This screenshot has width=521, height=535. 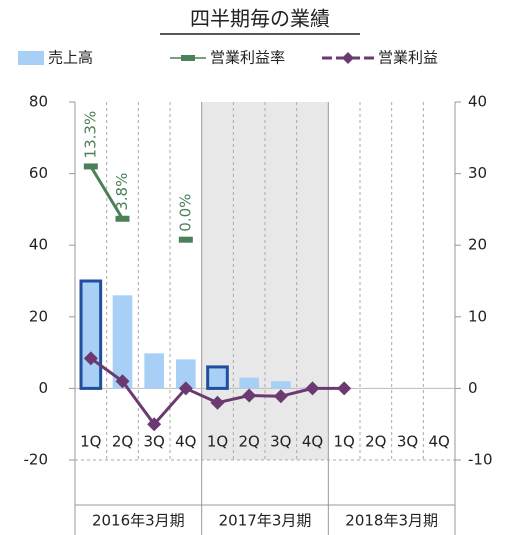 What do you see at coordinates (138, 521) in the screenshot?
I see `group-label: 2016年3月期` at bounding box center [138, 521].